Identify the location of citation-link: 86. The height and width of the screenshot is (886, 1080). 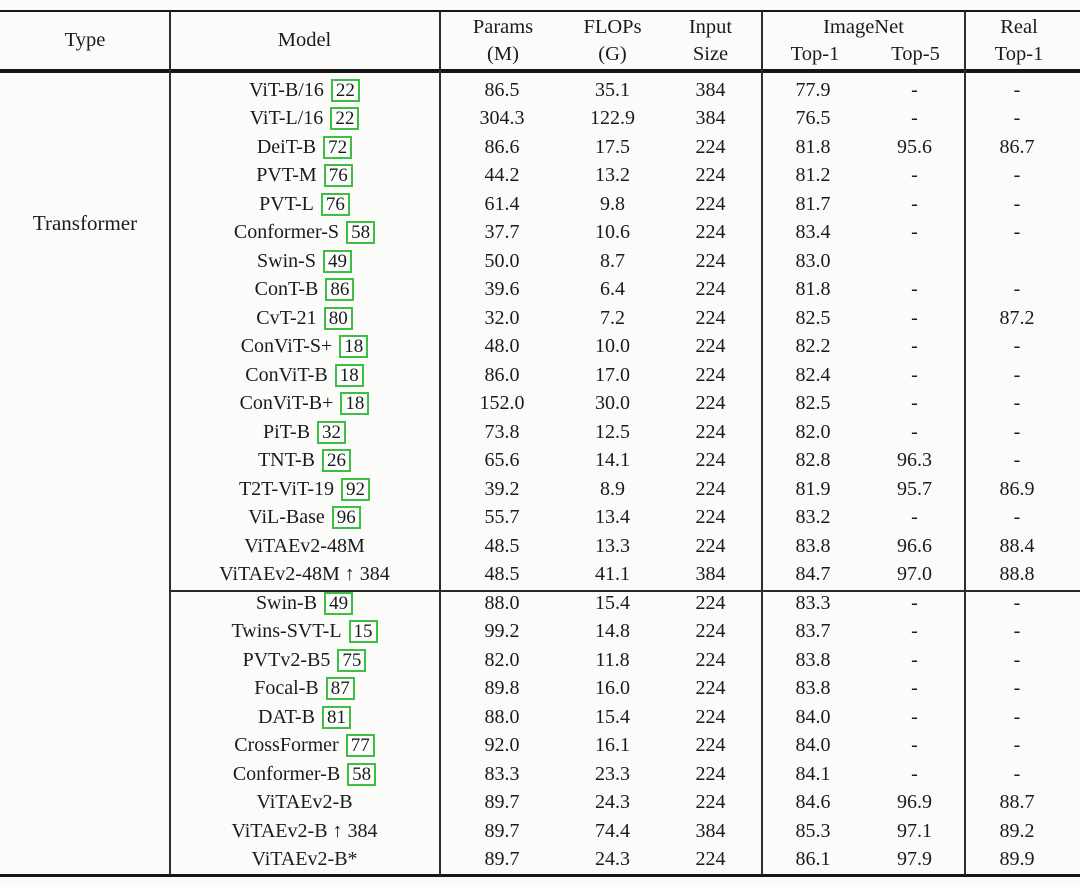
(340, 290).